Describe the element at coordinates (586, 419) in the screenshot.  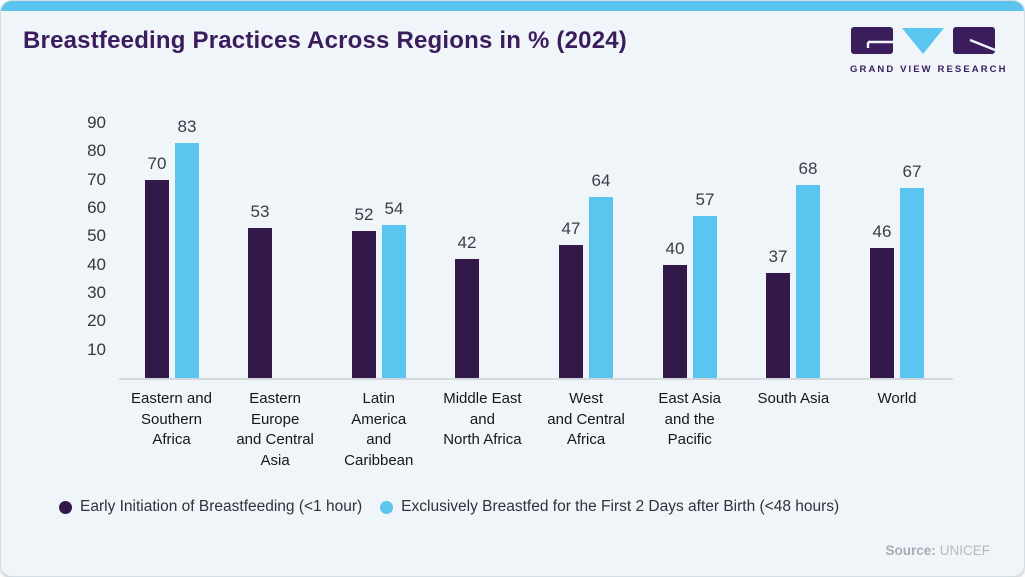
I see `x-axis-category-label: West and Central Africa` at that location.